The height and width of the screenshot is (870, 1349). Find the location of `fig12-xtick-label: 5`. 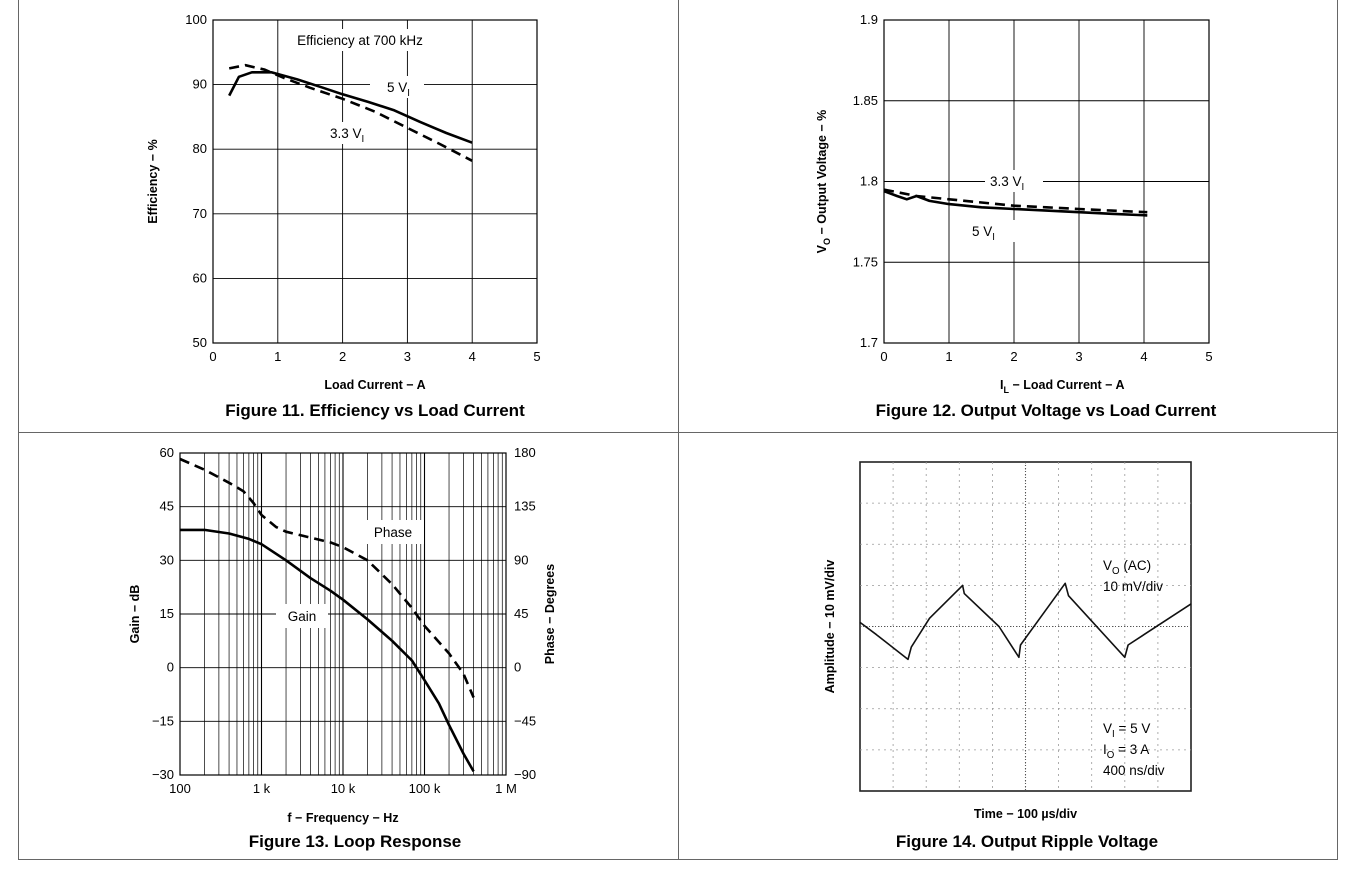

fig12-xtick-label: 5 is located at coordinates (1208, 356).